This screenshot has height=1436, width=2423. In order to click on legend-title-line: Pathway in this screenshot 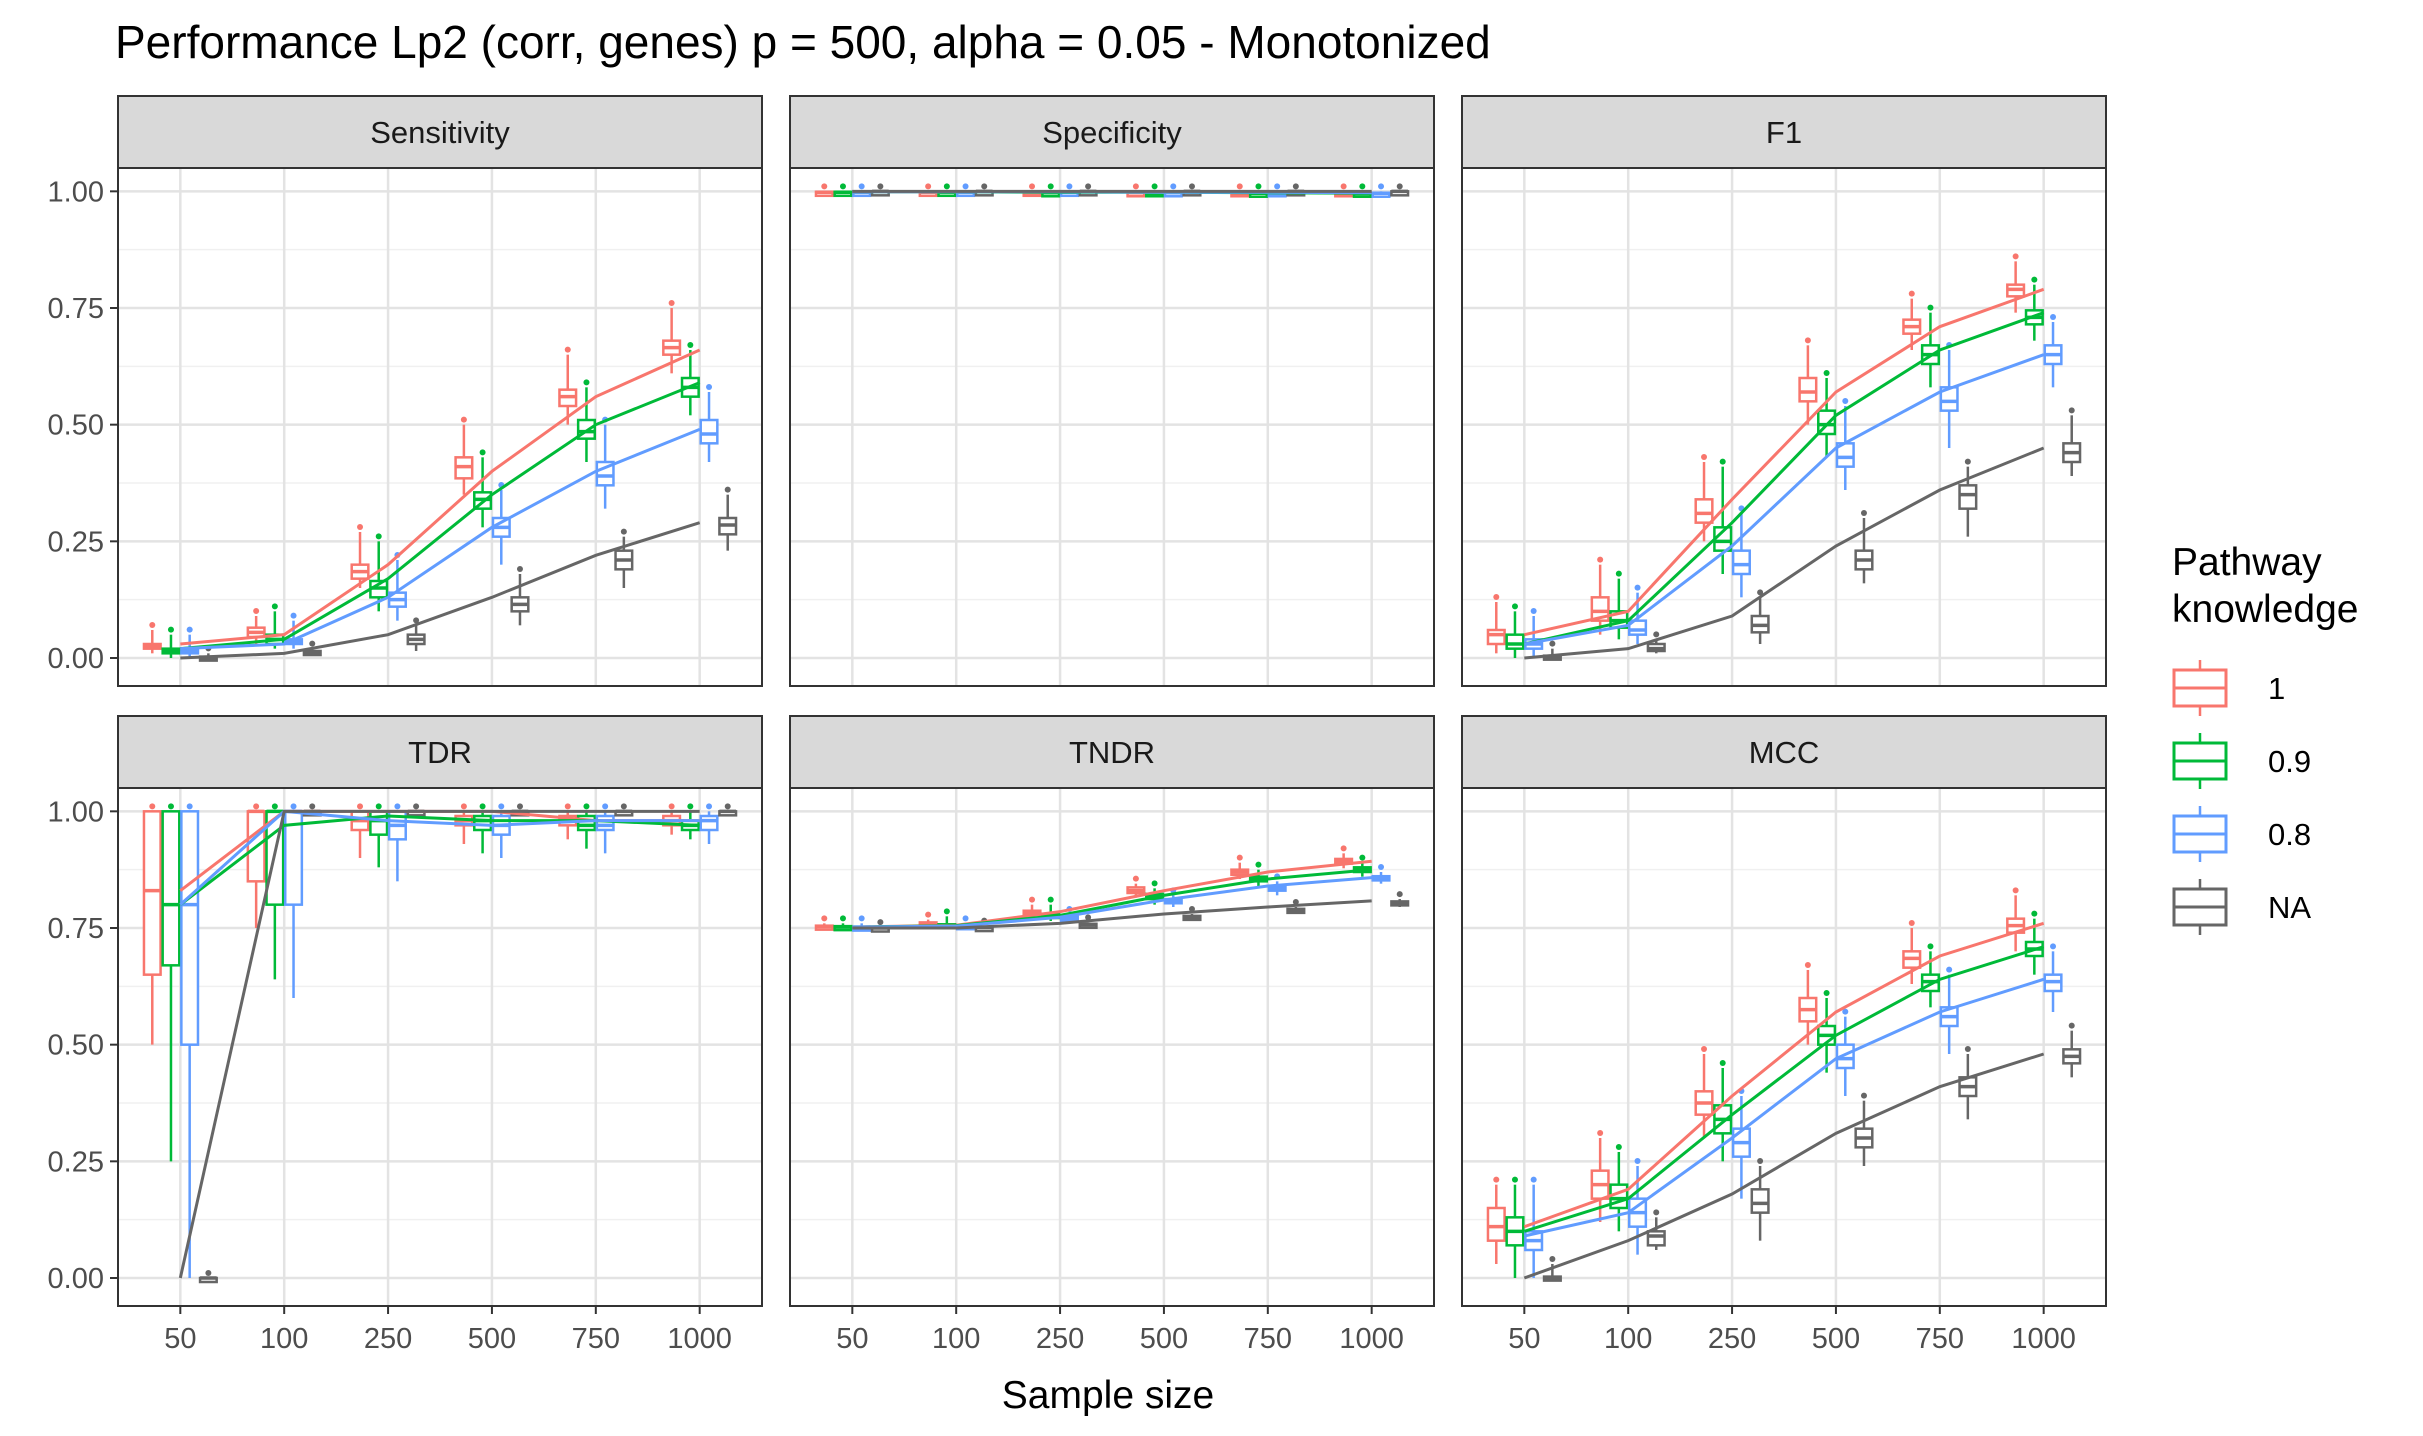, I will do `click(2247, 562)`.